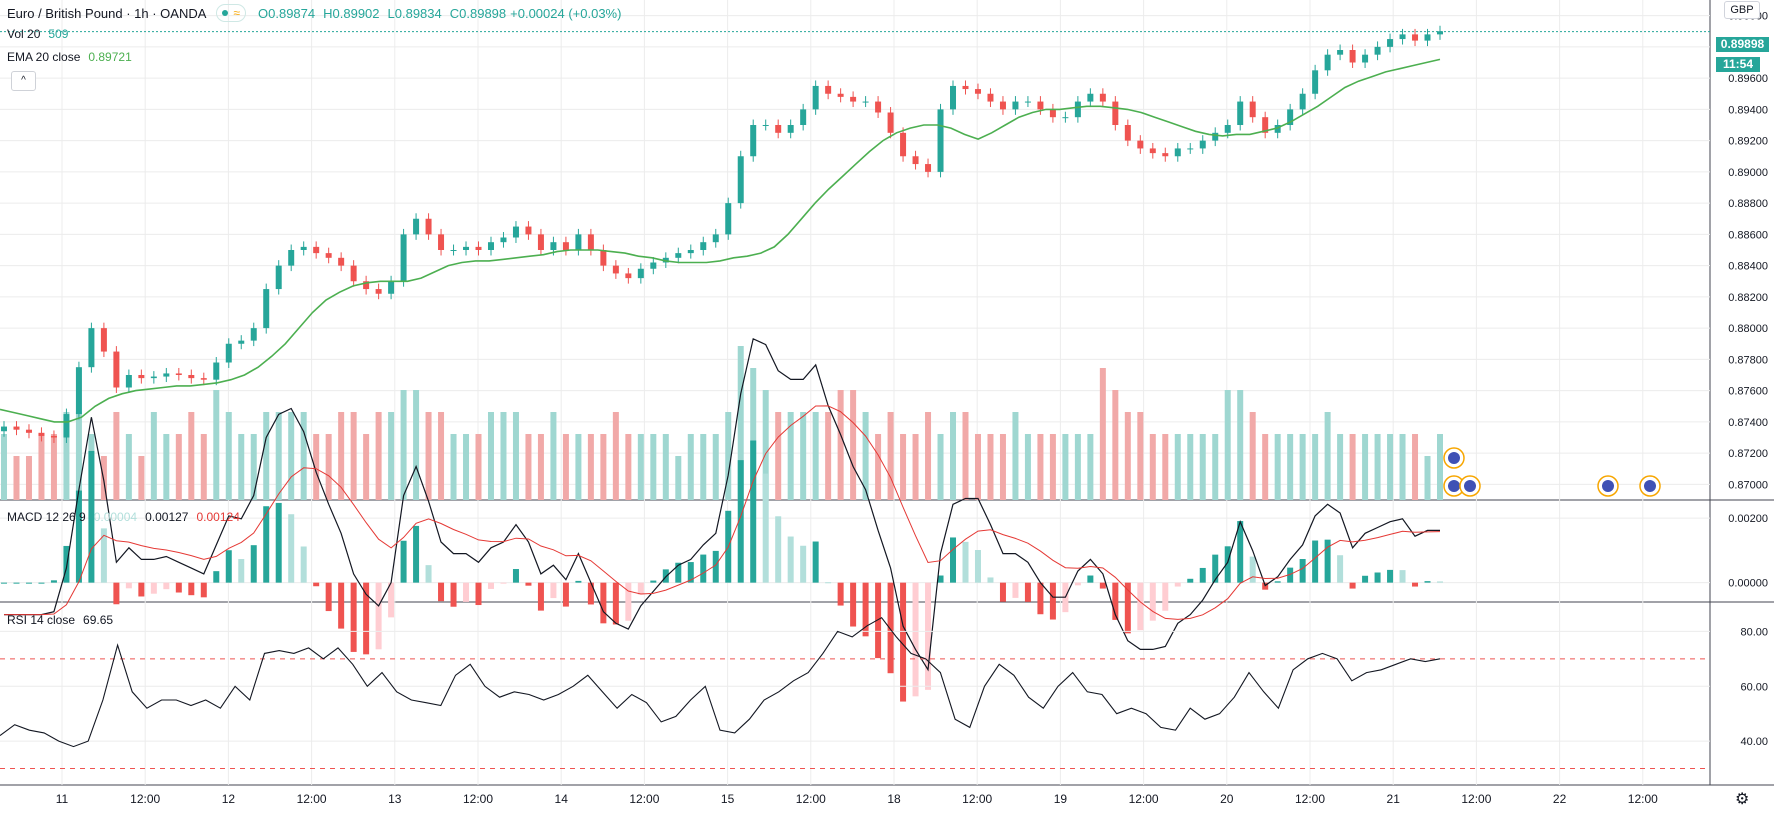  Describe the element at coordinates (1738, 64) in the screenshot. I see `bar-countdown-label: 11:54` at that location.